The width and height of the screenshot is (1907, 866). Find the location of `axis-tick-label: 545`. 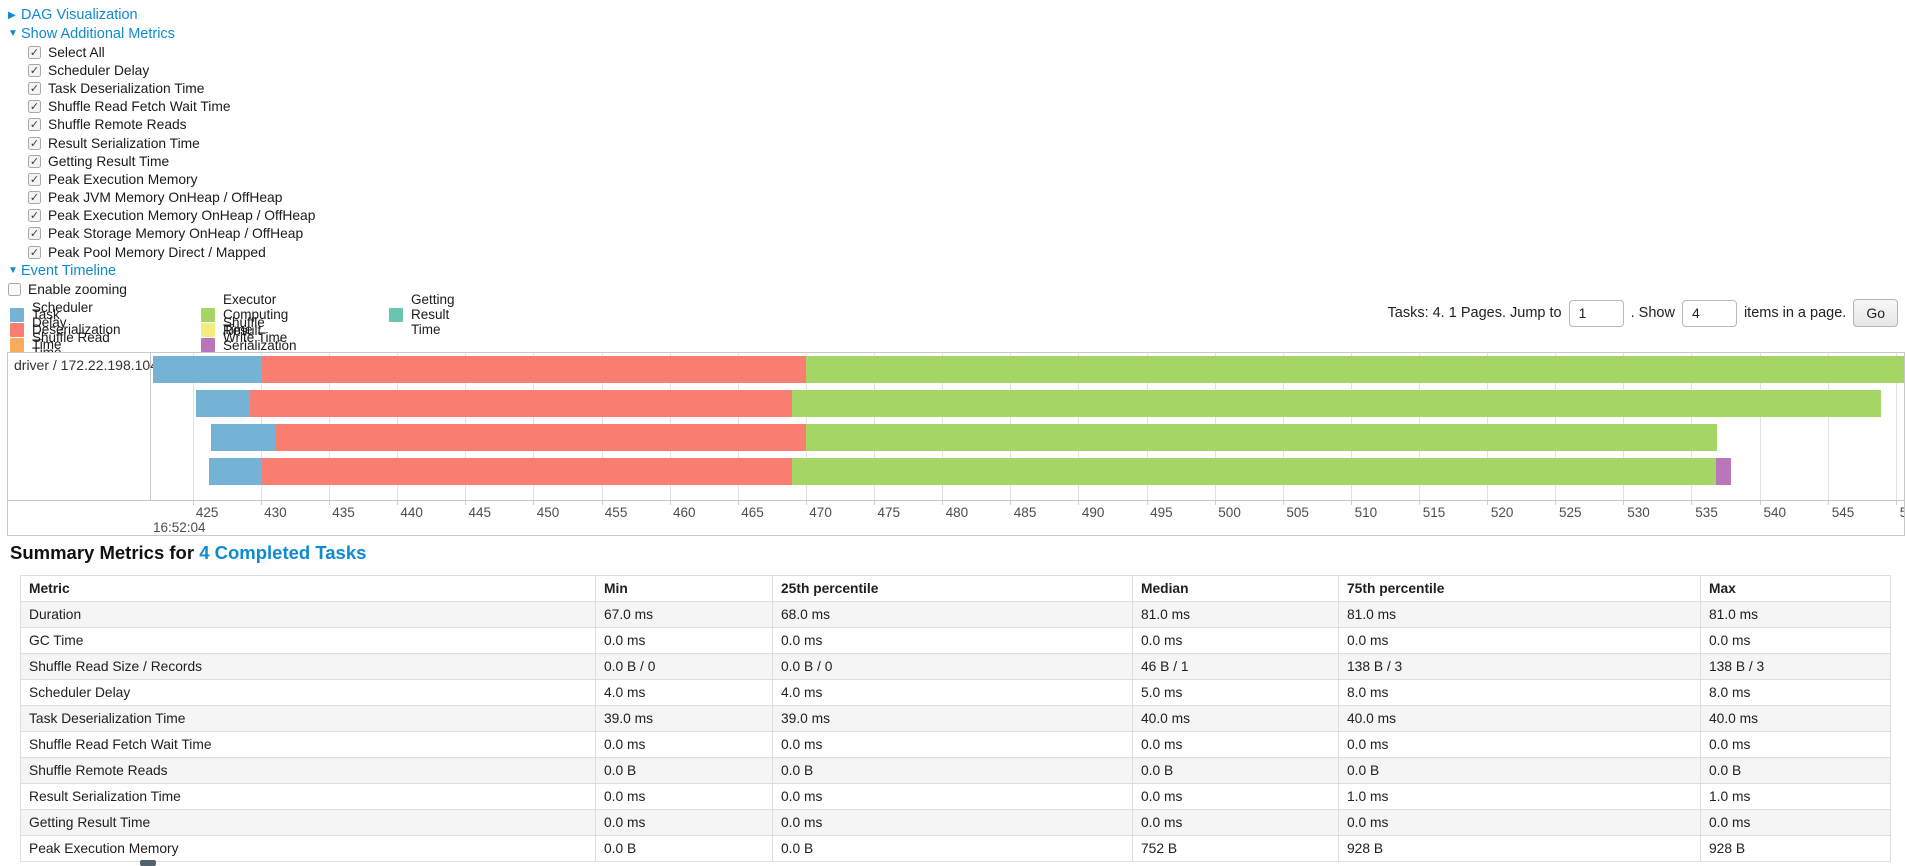

axis-tick-label: 545 is located at coordinates (1843, 512).